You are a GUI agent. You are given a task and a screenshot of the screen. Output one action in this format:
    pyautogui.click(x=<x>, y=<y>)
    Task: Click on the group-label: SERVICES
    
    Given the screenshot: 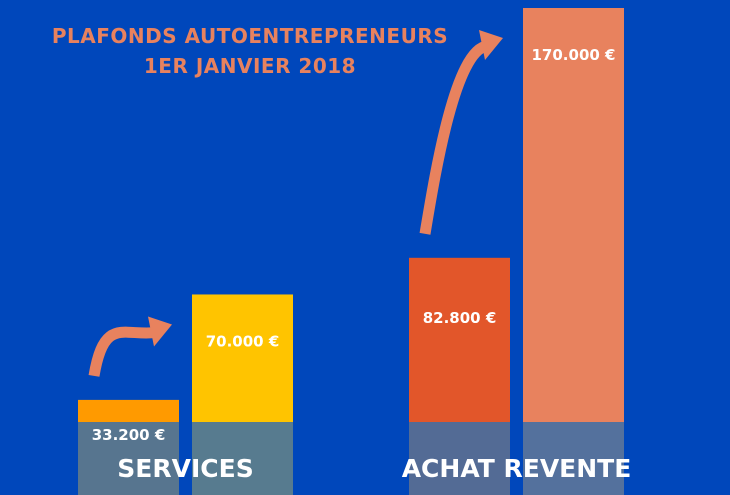 What is the action you would take?
    pyautogui.click(x=185, y=468)
    